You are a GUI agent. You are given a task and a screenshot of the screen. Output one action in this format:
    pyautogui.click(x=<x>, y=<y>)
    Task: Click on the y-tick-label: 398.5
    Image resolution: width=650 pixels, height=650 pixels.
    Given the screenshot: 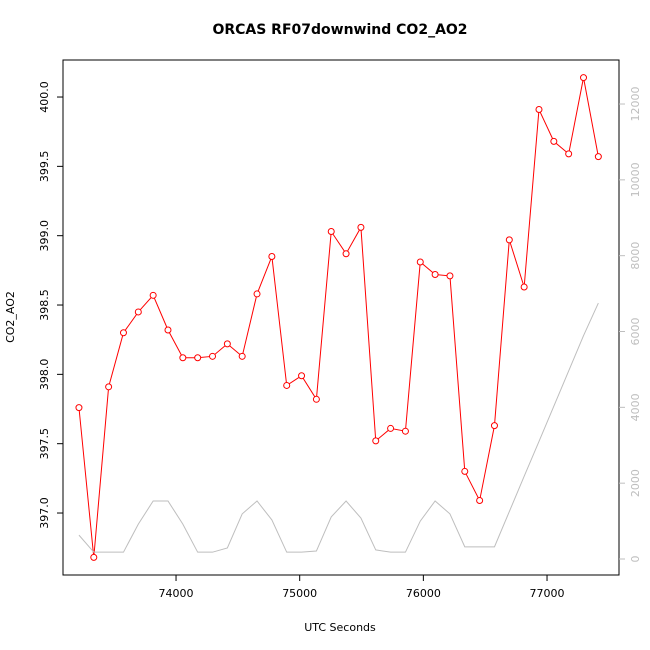 What is the action you would take?
    pyautogui.click(x=44, y=305)
    